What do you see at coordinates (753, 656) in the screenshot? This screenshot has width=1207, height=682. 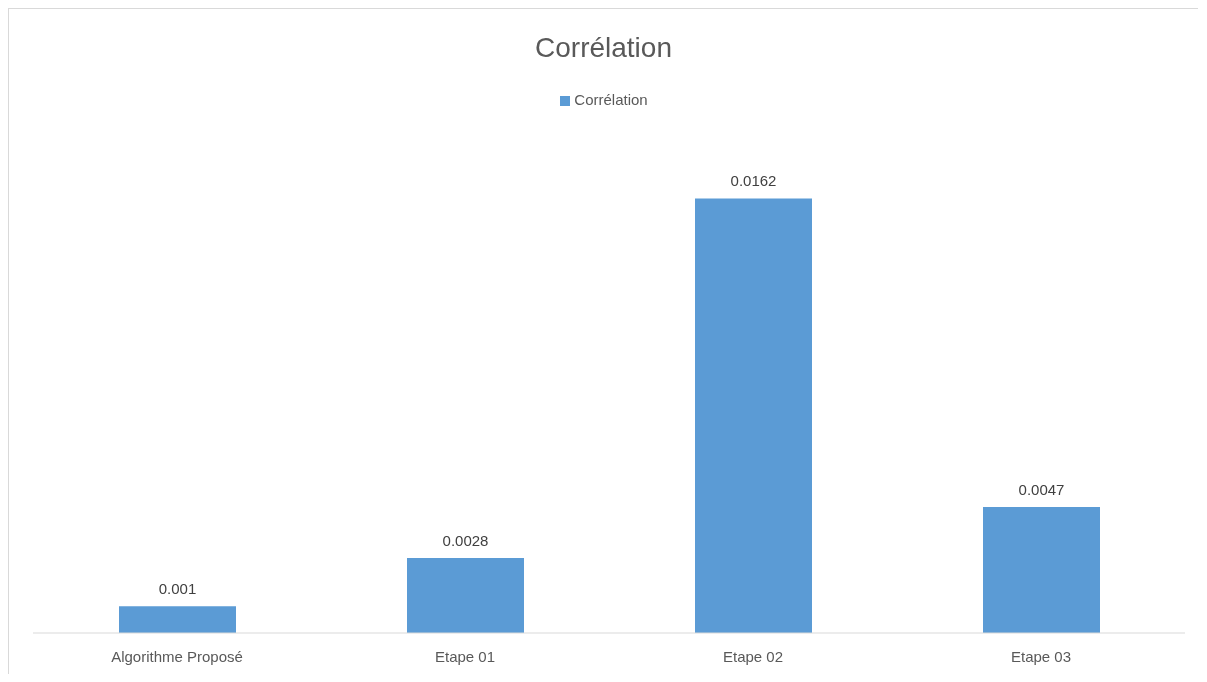 I see `x-tick-label: Etape 02` at bounding box center [753, 656].